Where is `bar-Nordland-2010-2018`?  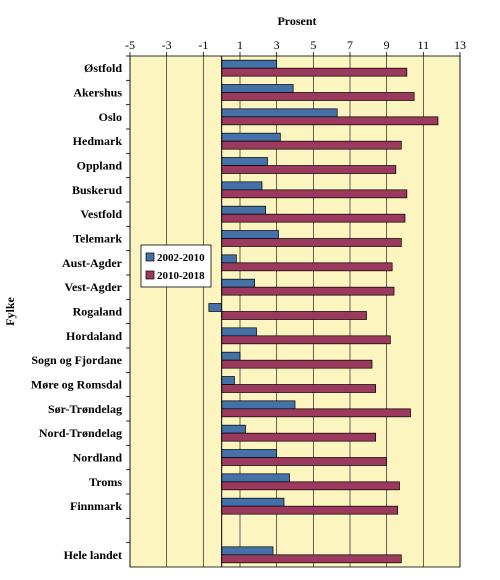 bar-Nordland-2010-2018 is located at coordinates (304, 461).